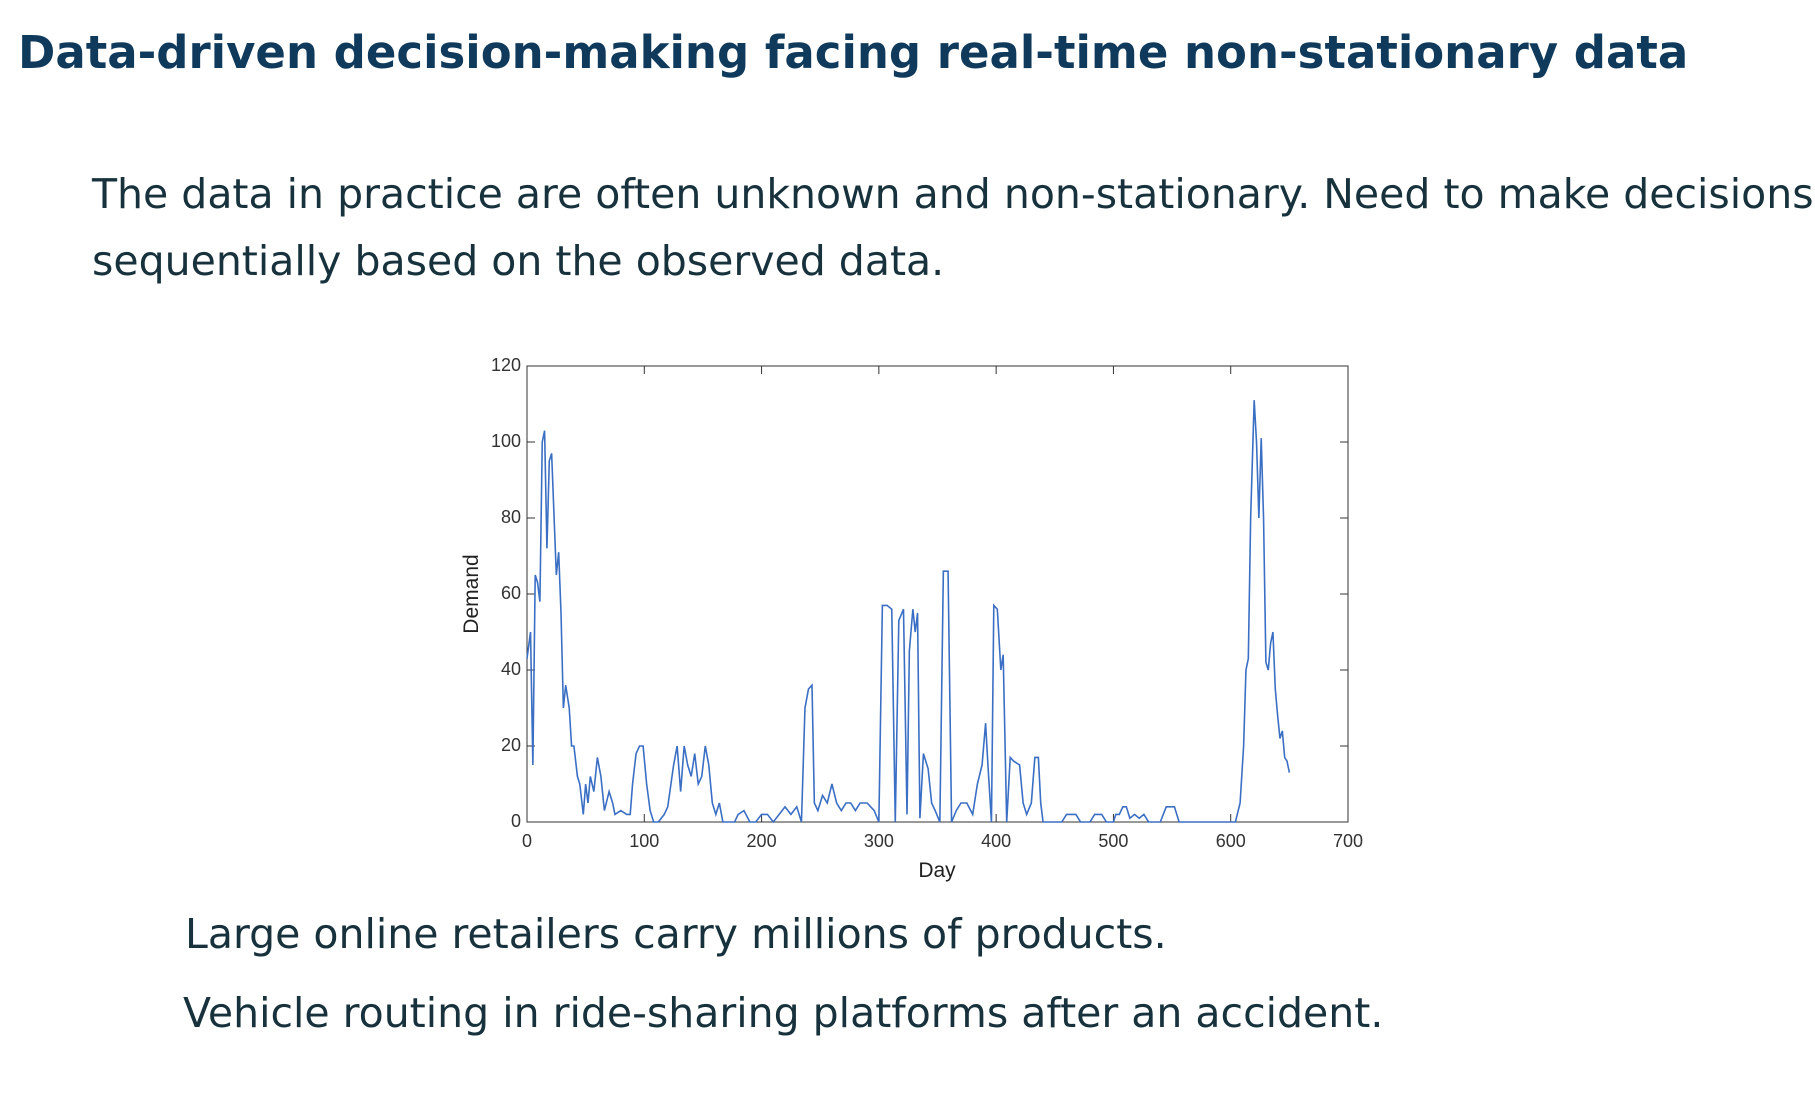 The image size is (1815, 1114). What do you see at coordinates (527, 841) in the screenshot?
I see `x-tick-label: 0` at bounding box center [527, 841].